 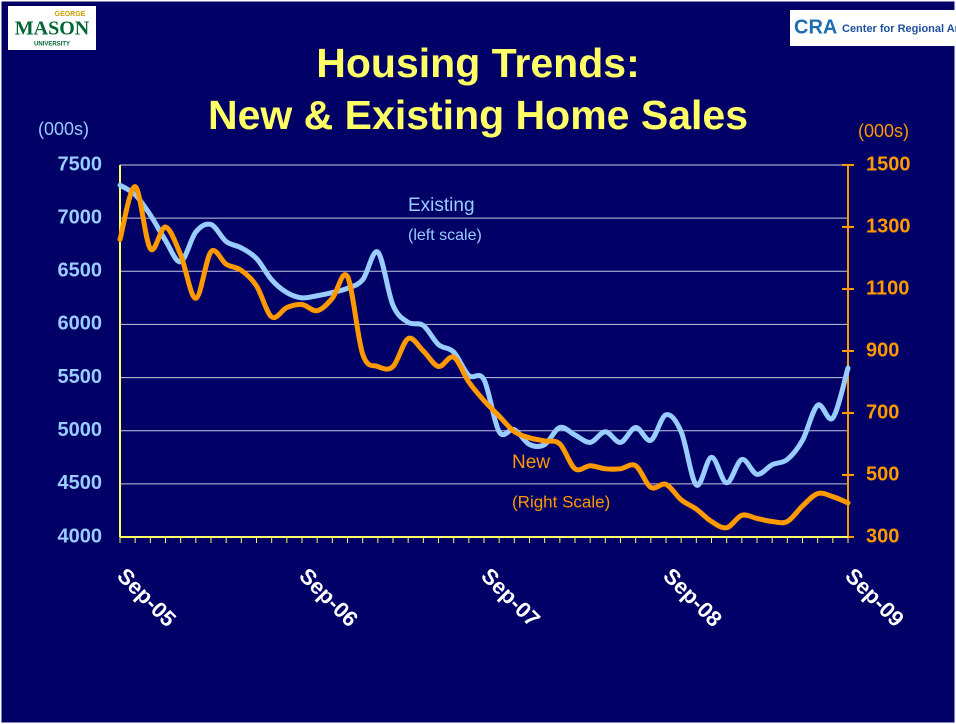 I want to click on y2-tick-label: 700, so click(x=882, y=412).